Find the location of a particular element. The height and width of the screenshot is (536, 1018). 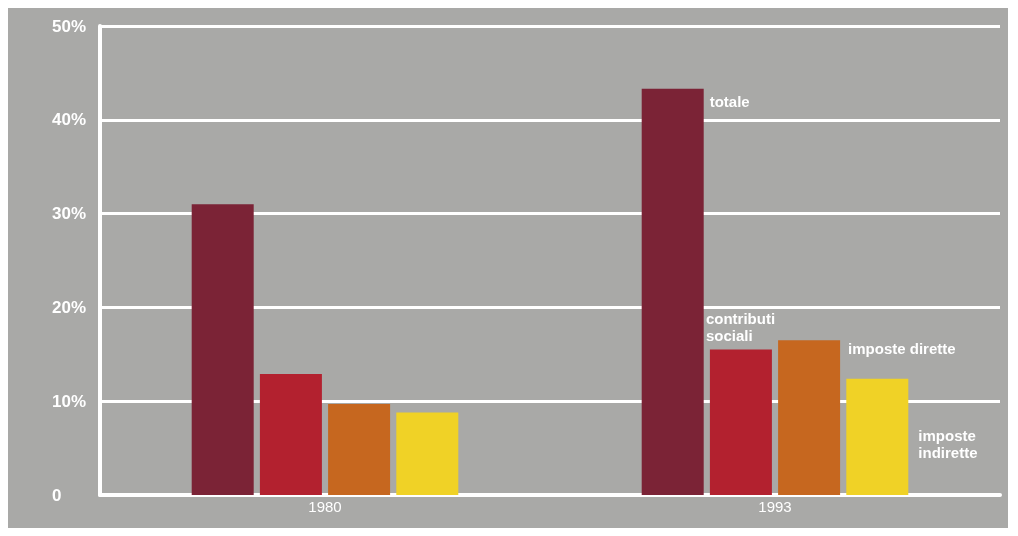

series-label: contributi sociali is located at coordinates (742, 326).